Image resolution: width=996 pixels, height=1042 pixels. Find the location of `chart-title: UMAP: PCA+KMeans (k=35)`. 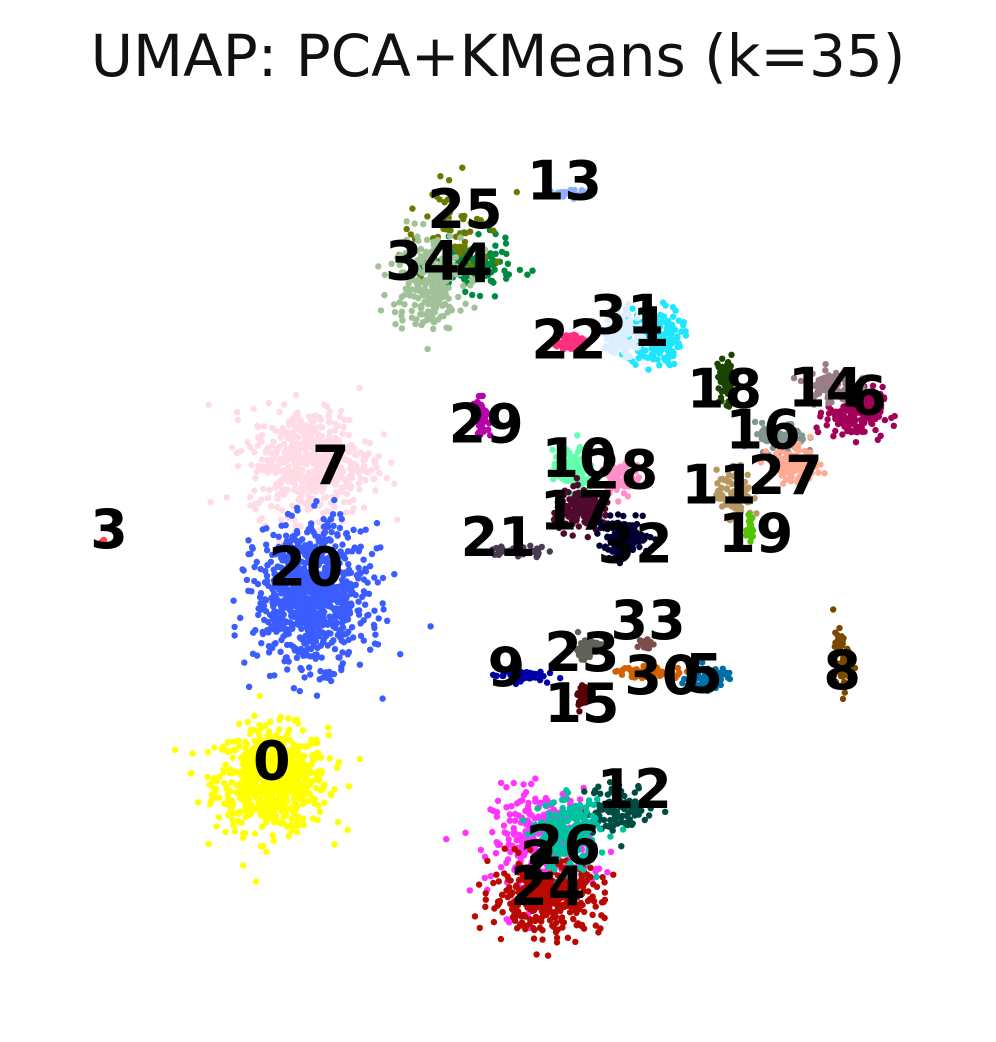

chart-title: UMAP: PCA+KMeans (k=35) is located at coordinates (498, 56).